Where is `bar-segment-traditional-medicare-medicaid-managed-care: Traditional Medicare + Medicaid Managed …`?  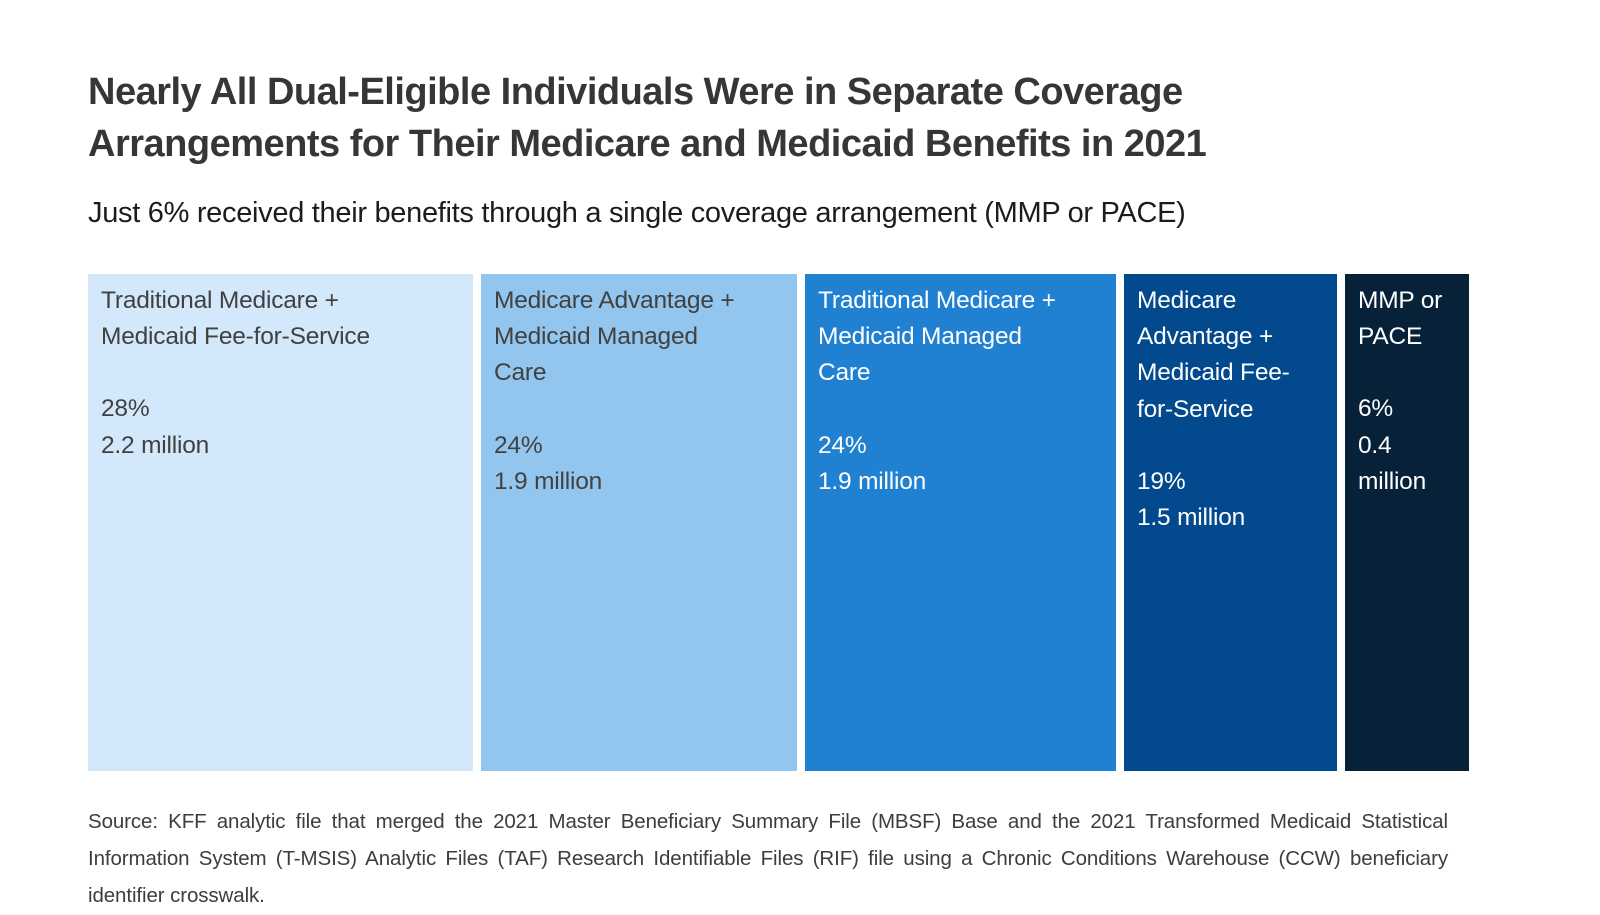 bar-segment-traditional-medicare-medicaid-managed-care: Traditional Medicare + Medicaid Managed … is located at coordinates (960, 522).